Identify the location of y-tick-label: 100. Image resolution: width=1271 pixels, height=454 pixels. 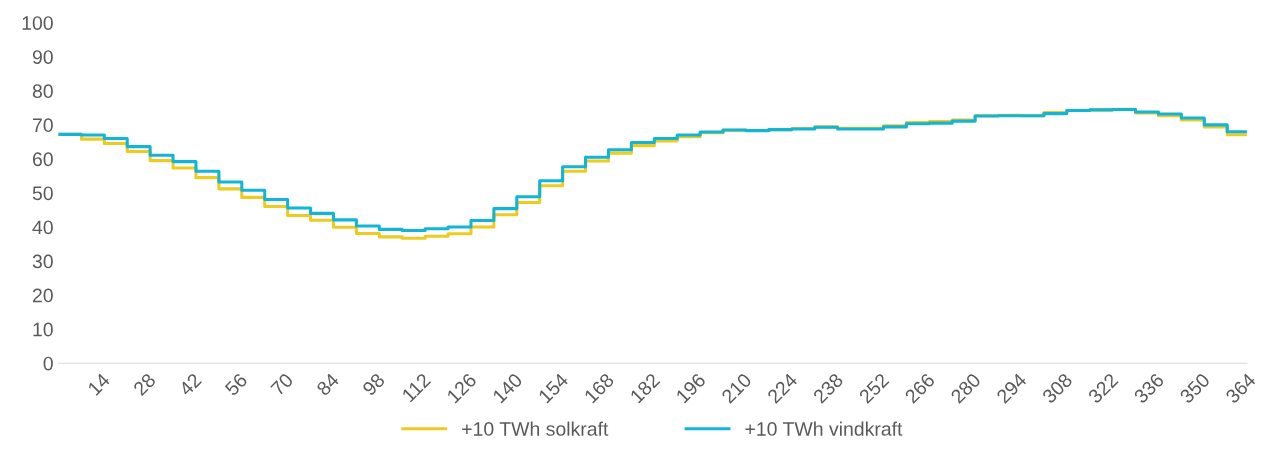
(37, 23).